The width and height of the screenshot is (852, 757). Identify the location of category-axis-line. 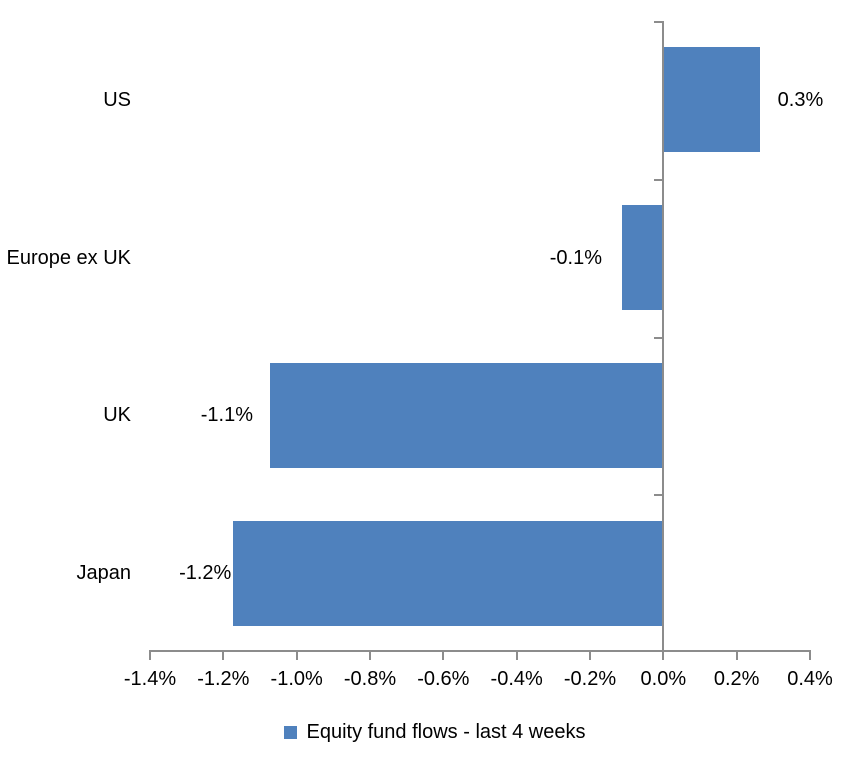
(480, 651).